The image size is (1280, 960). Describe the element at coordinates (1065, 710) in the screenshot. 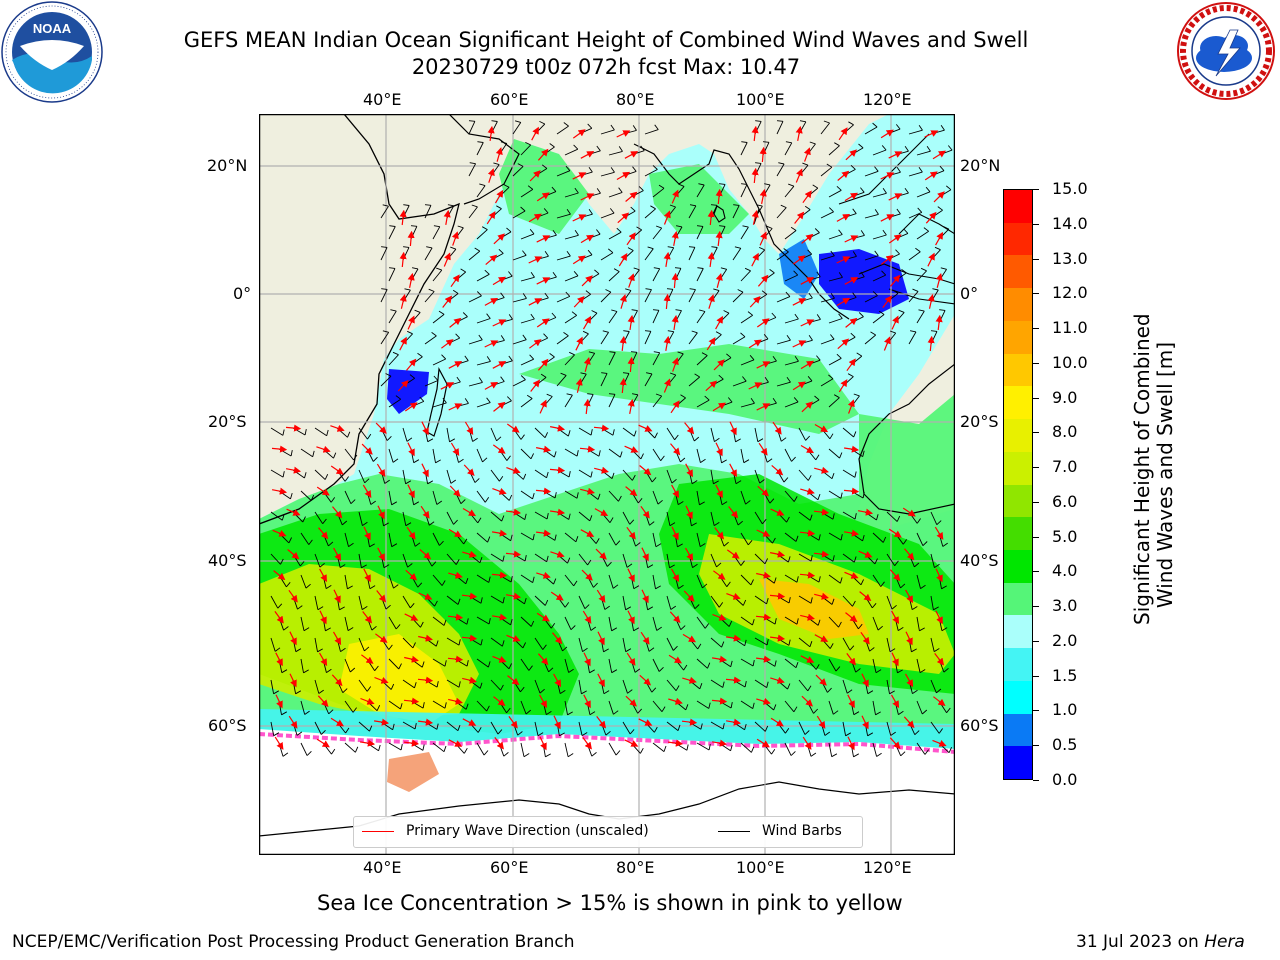

I see `colorbar-tick-label: 1.0` at that location.